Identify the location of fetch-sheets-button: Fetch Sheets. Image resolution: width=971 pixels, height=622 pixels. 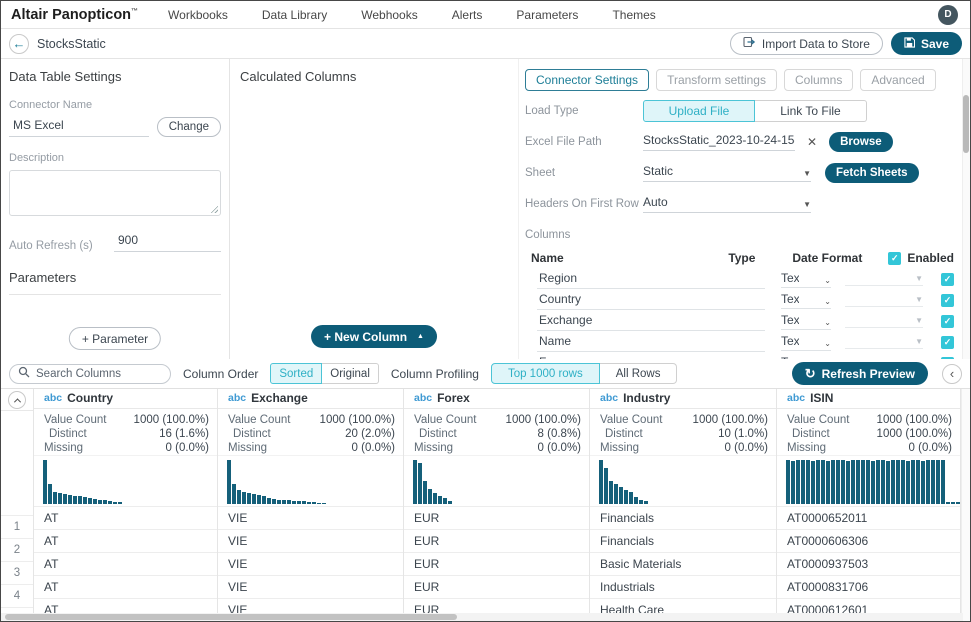
(872, 173).